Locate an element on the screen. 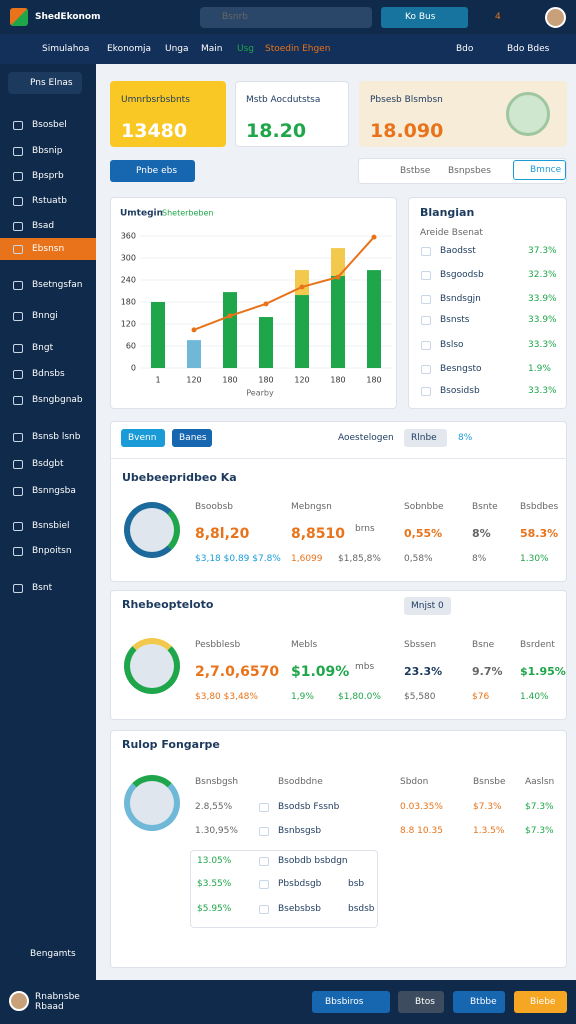  column-header: Bsbdbes is located at coordinates (539, 507).